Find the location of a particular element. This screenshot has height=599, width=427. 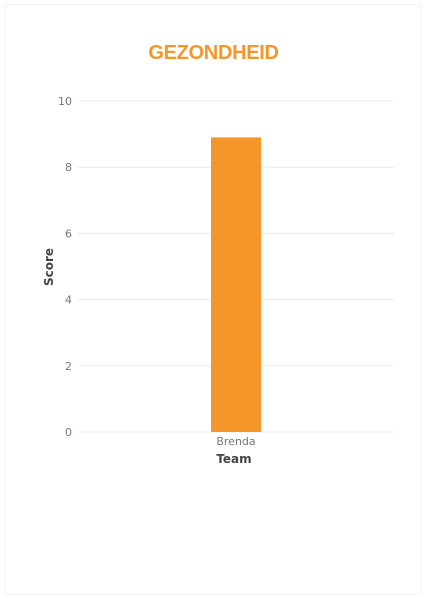

x-tick-label: Brenda is located at coordinates (235, 441).